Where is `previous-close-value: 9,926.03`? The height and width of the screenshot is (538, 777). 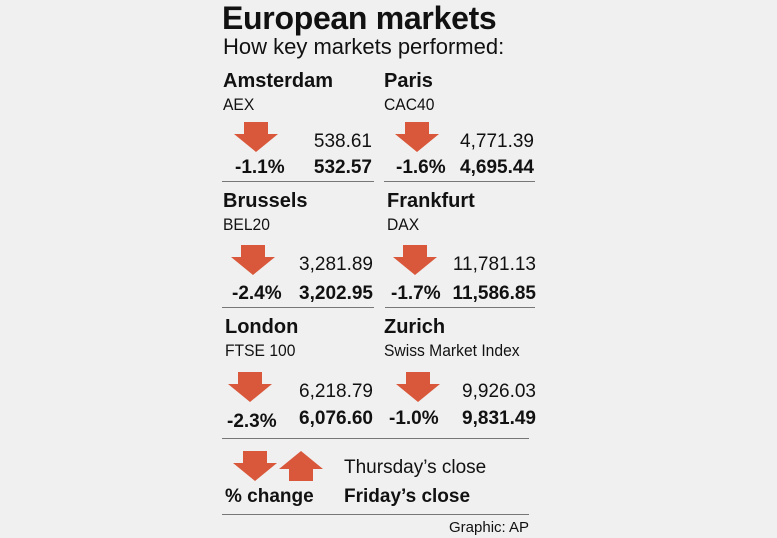
previous-close-value: 9,926.03 is located at coordinates (499, 391).